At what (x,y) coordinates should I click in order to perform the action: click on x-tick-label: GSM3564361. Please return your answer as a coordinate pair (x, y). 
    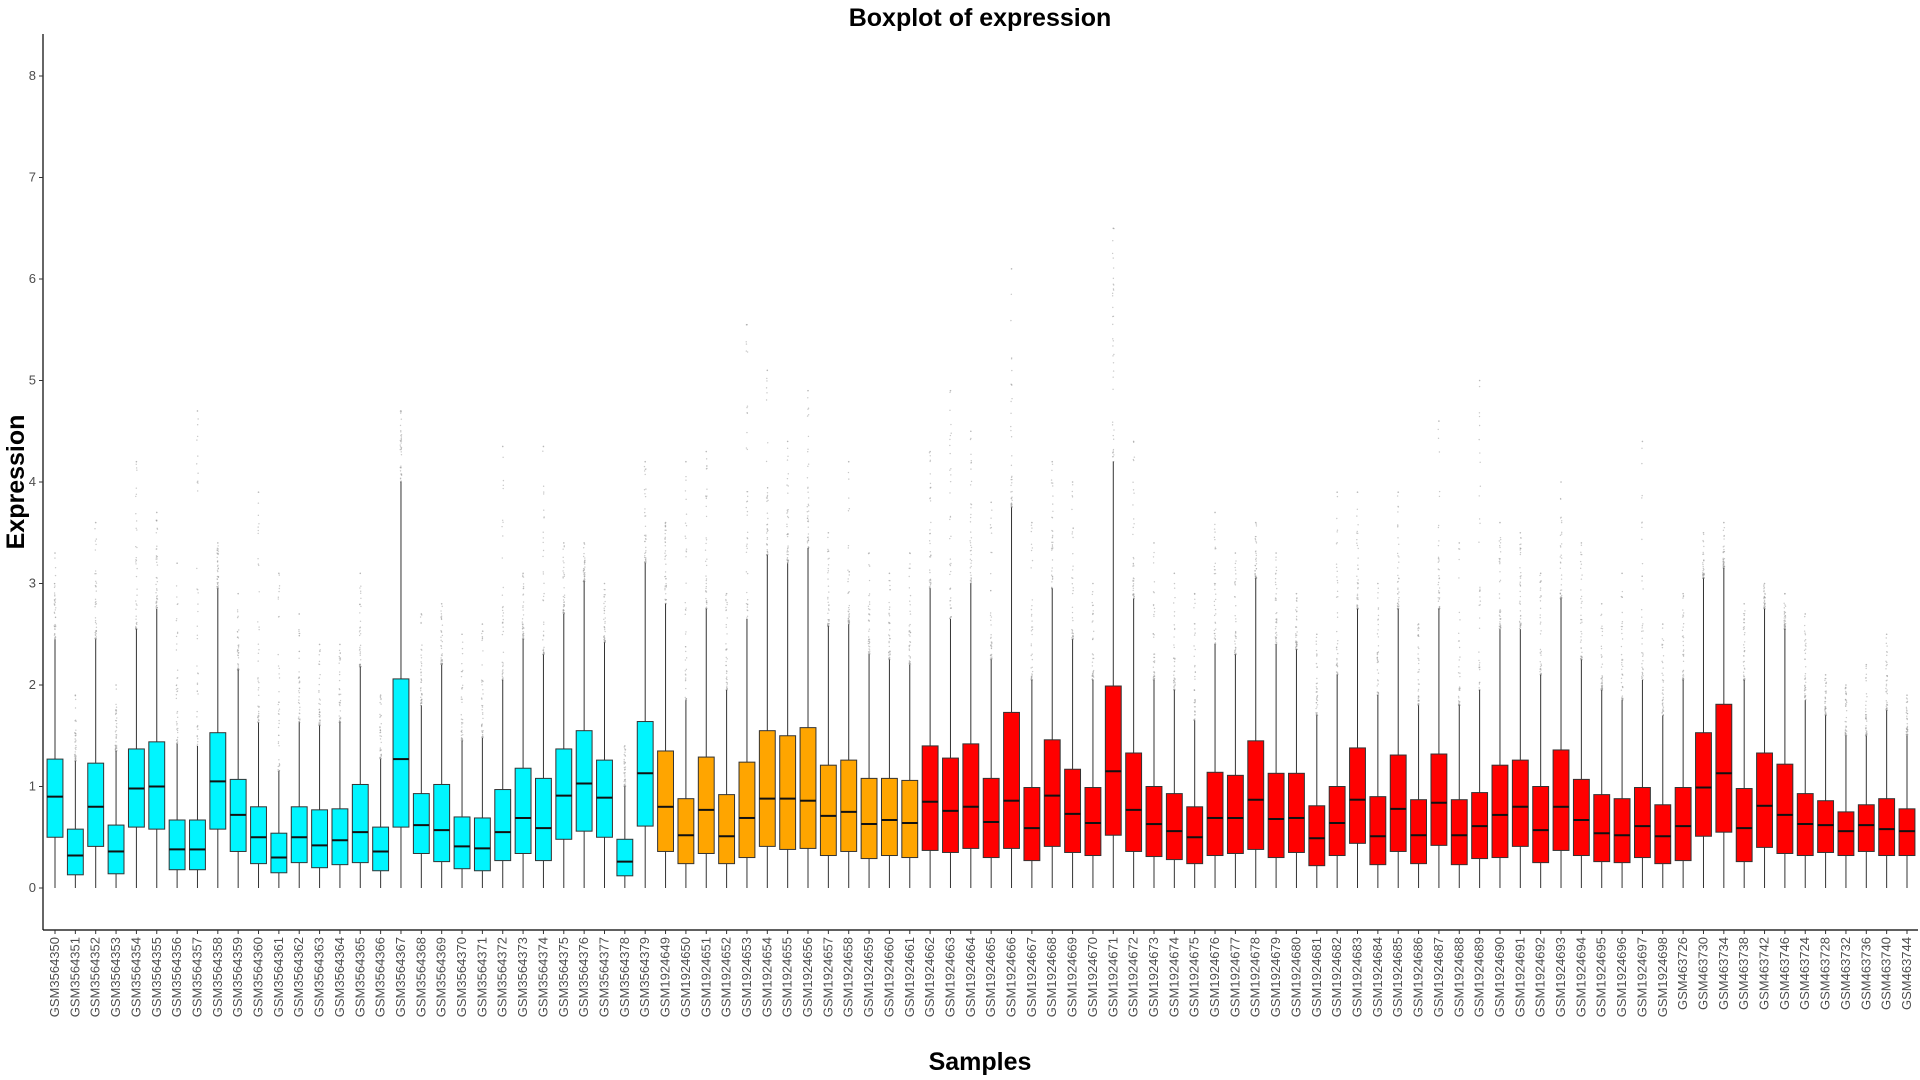
    Looking at the image, I should click on (278, 977).